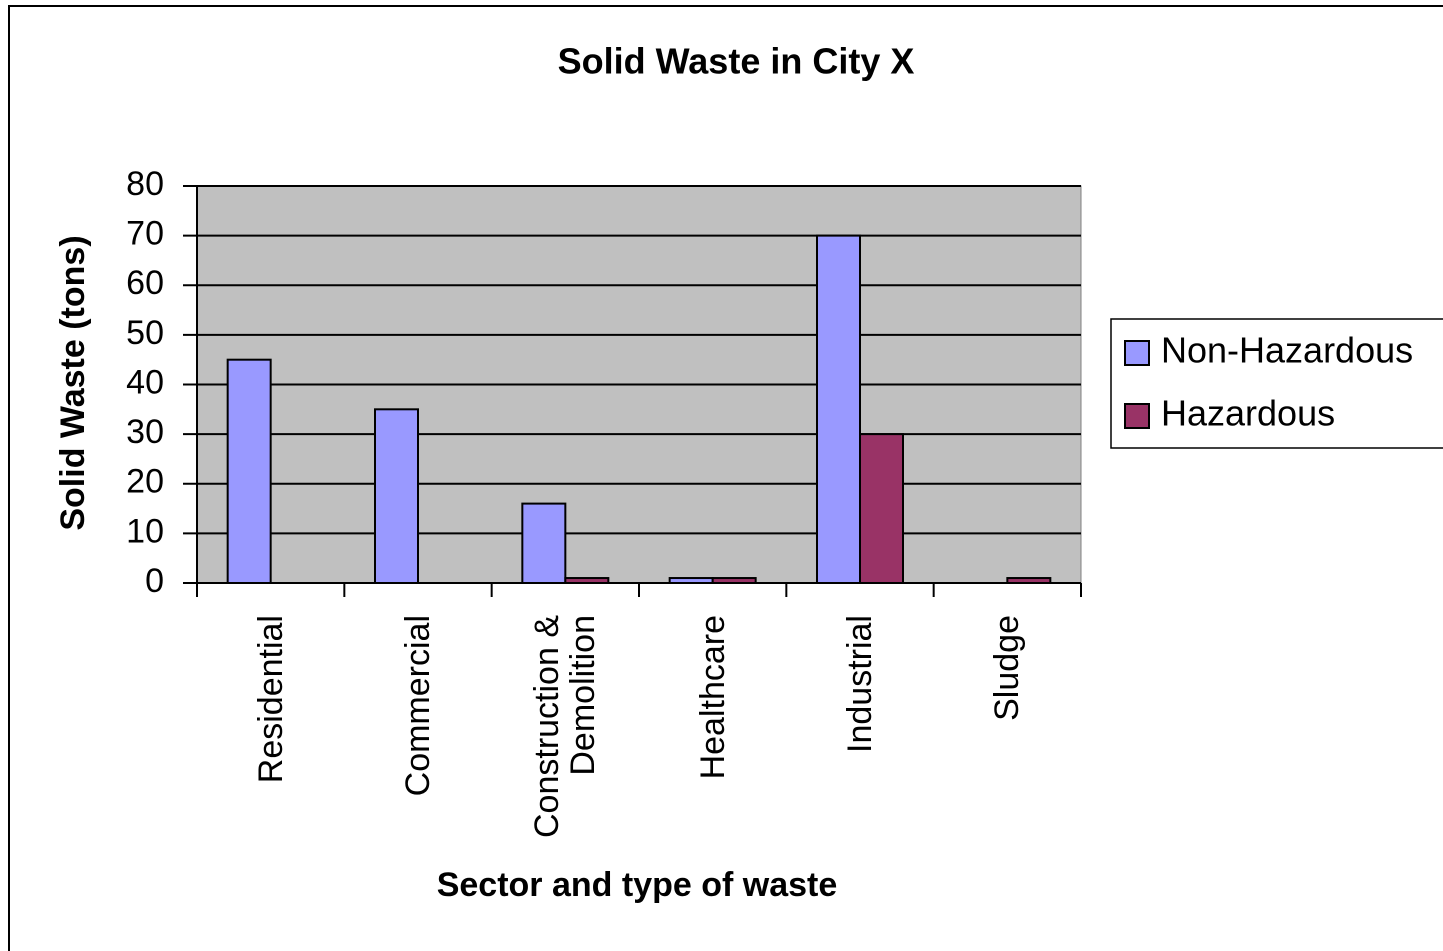 The image size is (1443, 951). I want to click on y-tick-label: 40, so click(145, 382).